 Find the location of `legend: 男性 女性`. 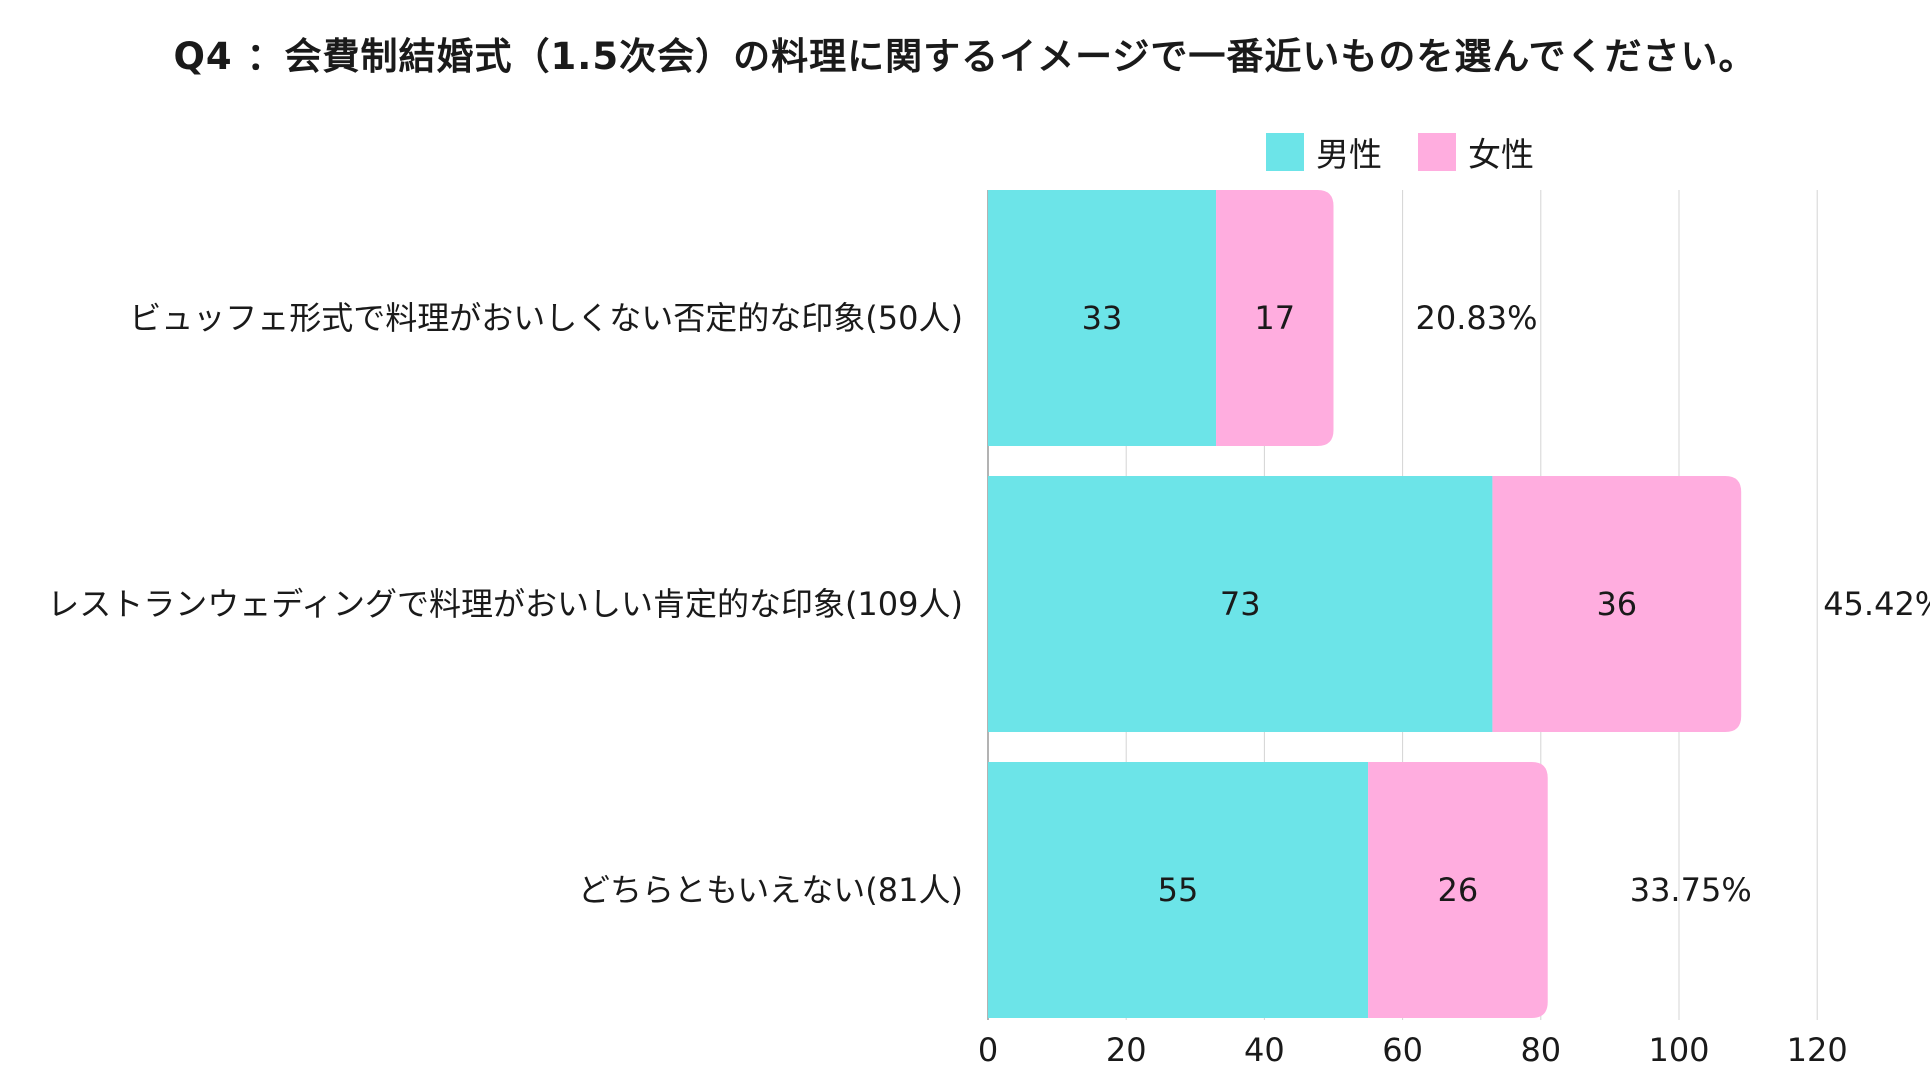

legend: 男性 女性 is located at coordinates (1418, 152).